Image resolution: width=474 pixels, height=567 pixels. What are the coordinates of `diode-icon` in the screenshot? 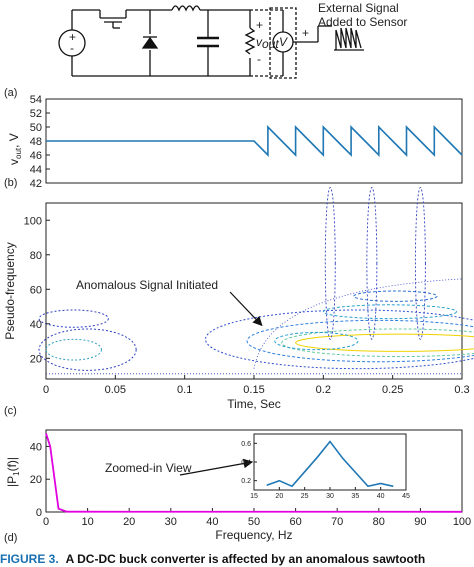 It's located at (150, 42).